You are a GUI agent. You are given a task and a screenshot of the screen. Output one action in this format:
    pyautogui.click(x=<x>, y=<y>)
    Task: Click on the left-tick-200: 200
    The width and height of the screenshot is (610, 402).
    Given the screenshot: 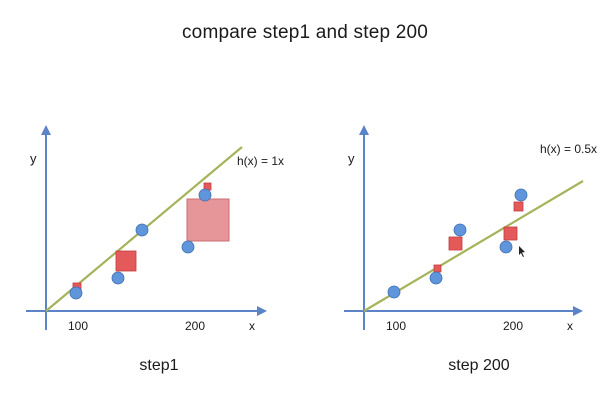 What is the action you would take?
    pyautogui.click(x=195, y=326)
    